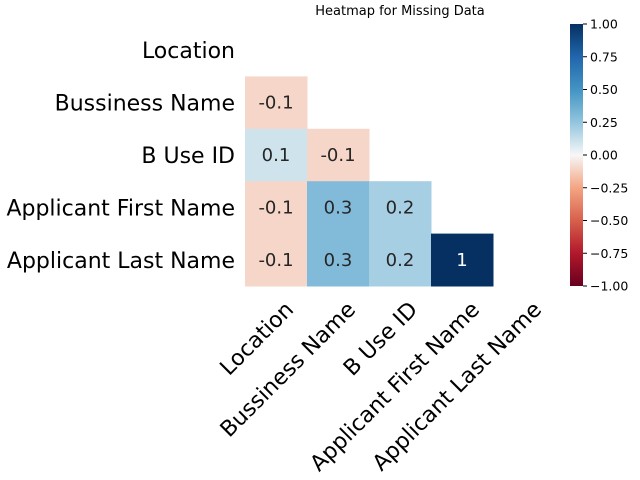 The image size is (640, 480). I want to click on row-label: Location, so click(188, 51).